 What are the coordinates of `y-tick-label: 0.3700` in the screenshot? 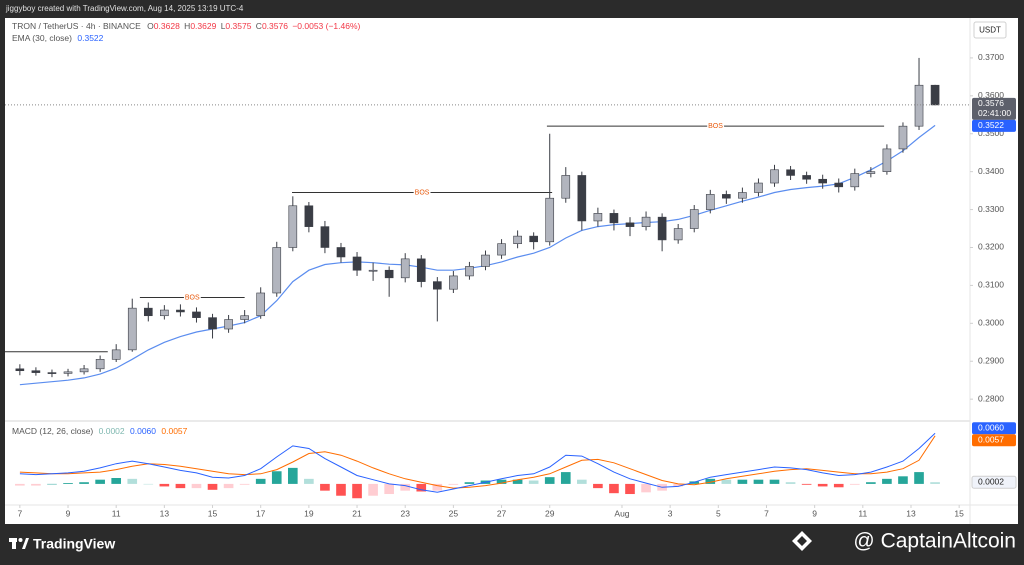 It's located at (991, 57).